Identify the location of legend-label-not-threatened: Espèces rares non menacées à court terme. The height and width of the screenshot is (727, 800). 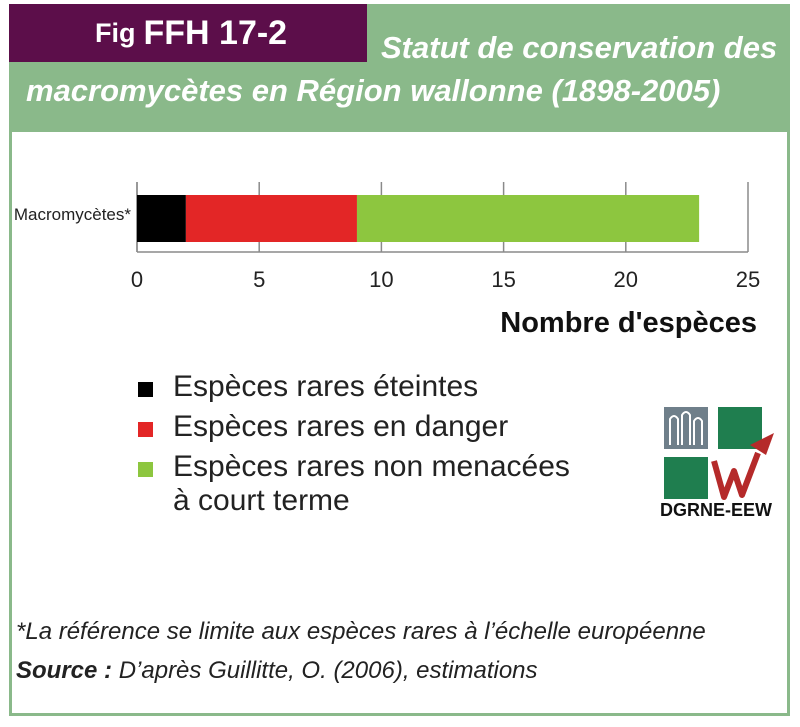
(371, 483).